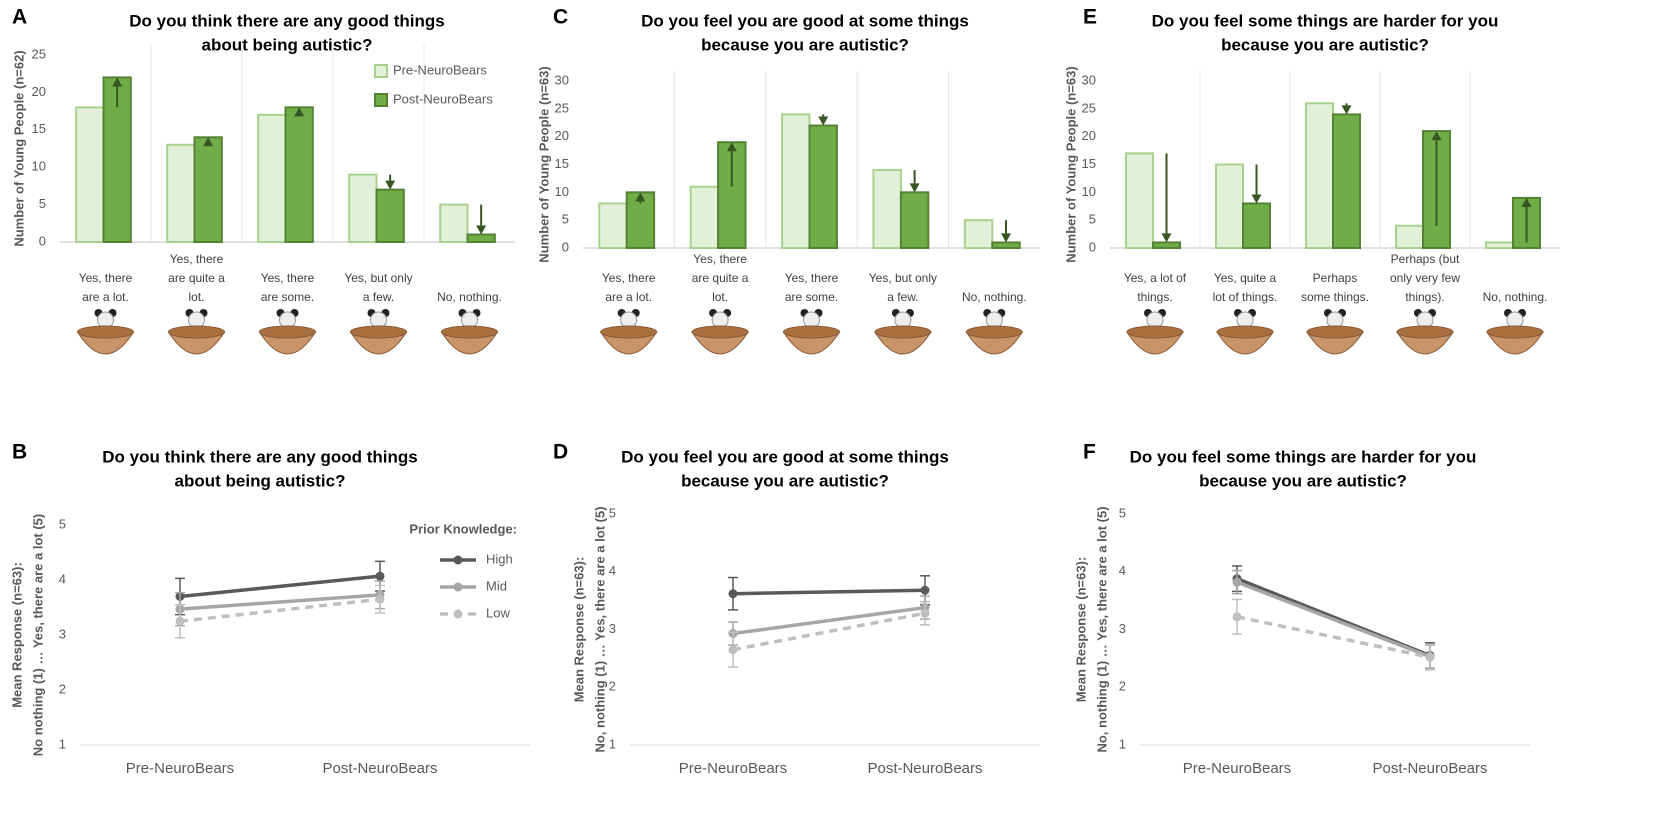  I want to click on x-tick-label: a few., so click(378, 297).